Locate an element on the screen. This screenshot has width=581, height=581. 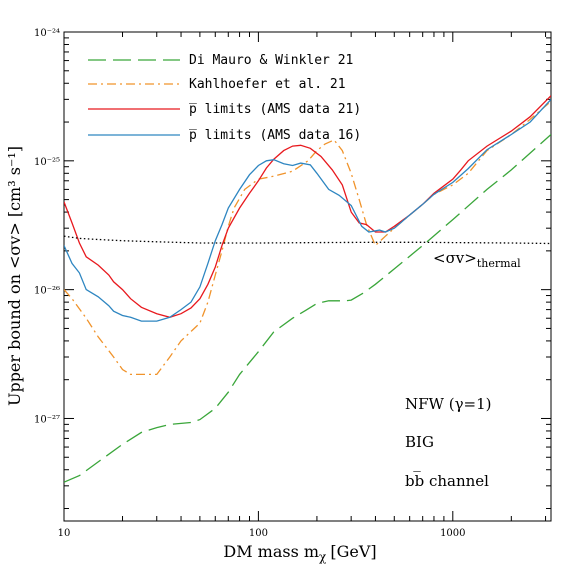
x-axis-label: DM mass mχ [GeV] is located at coordinates (299, 553).